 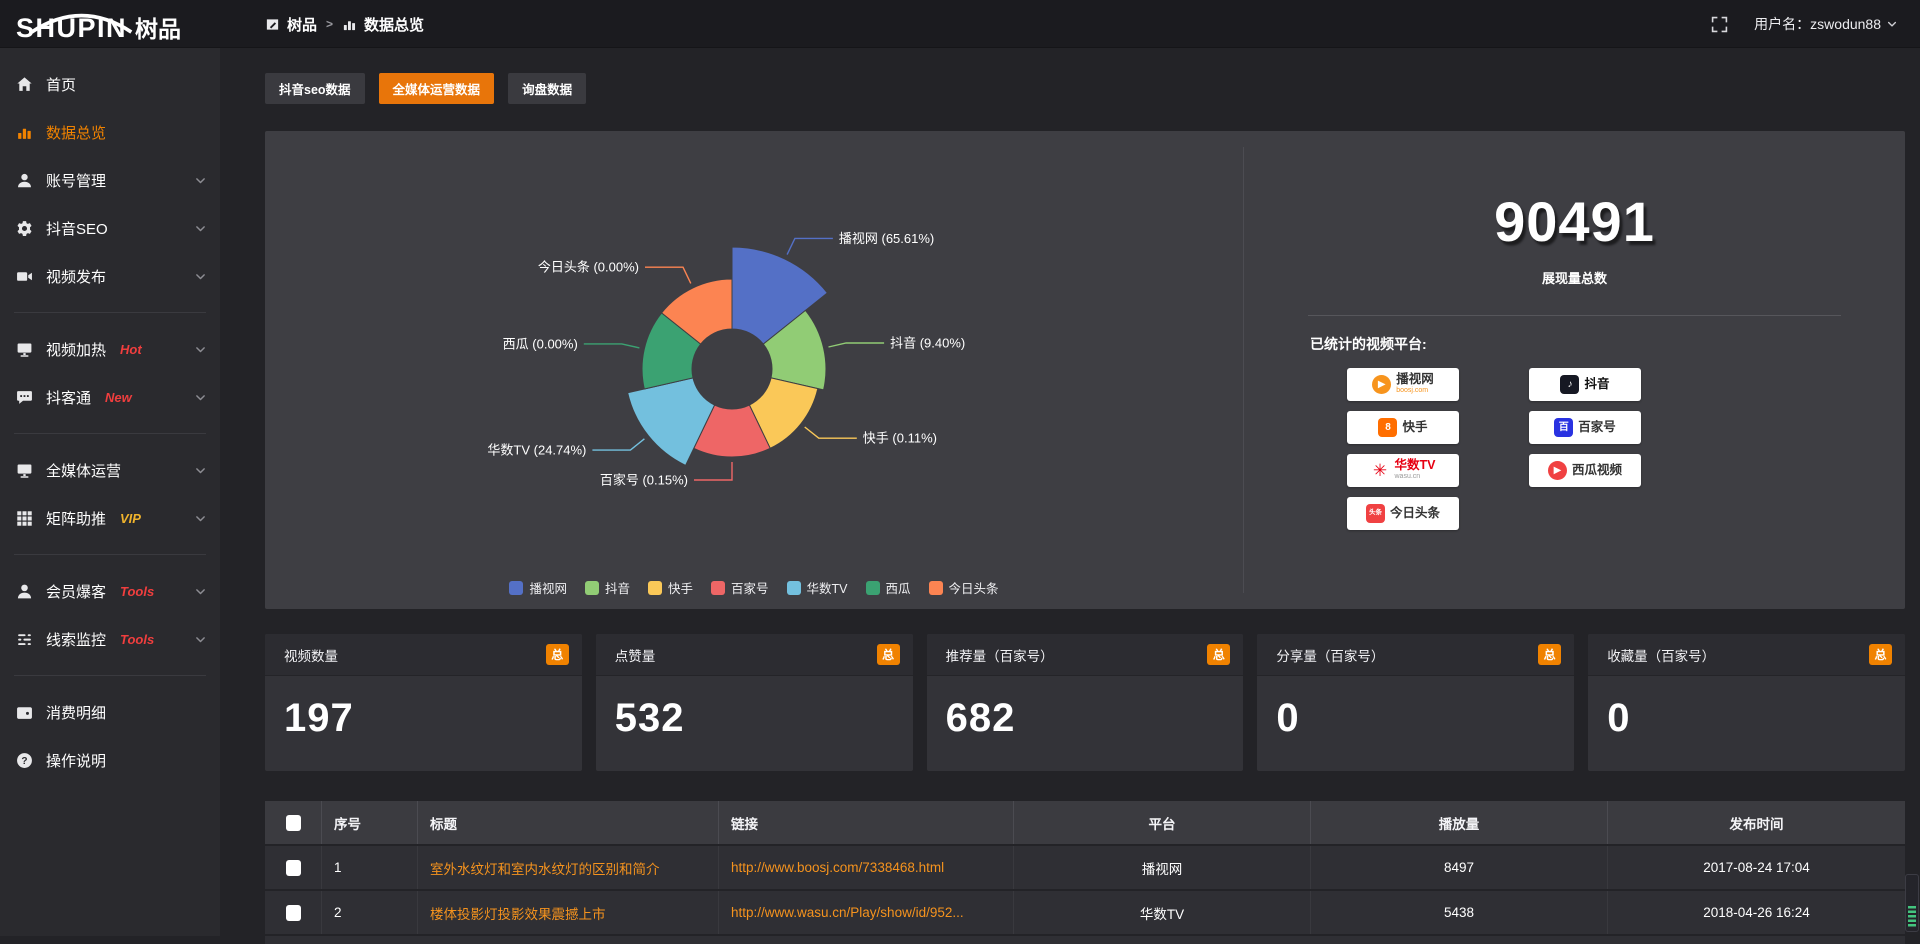 I want to click on user-menu: 用户名：zswodun88, so click(x=1826, y=24).